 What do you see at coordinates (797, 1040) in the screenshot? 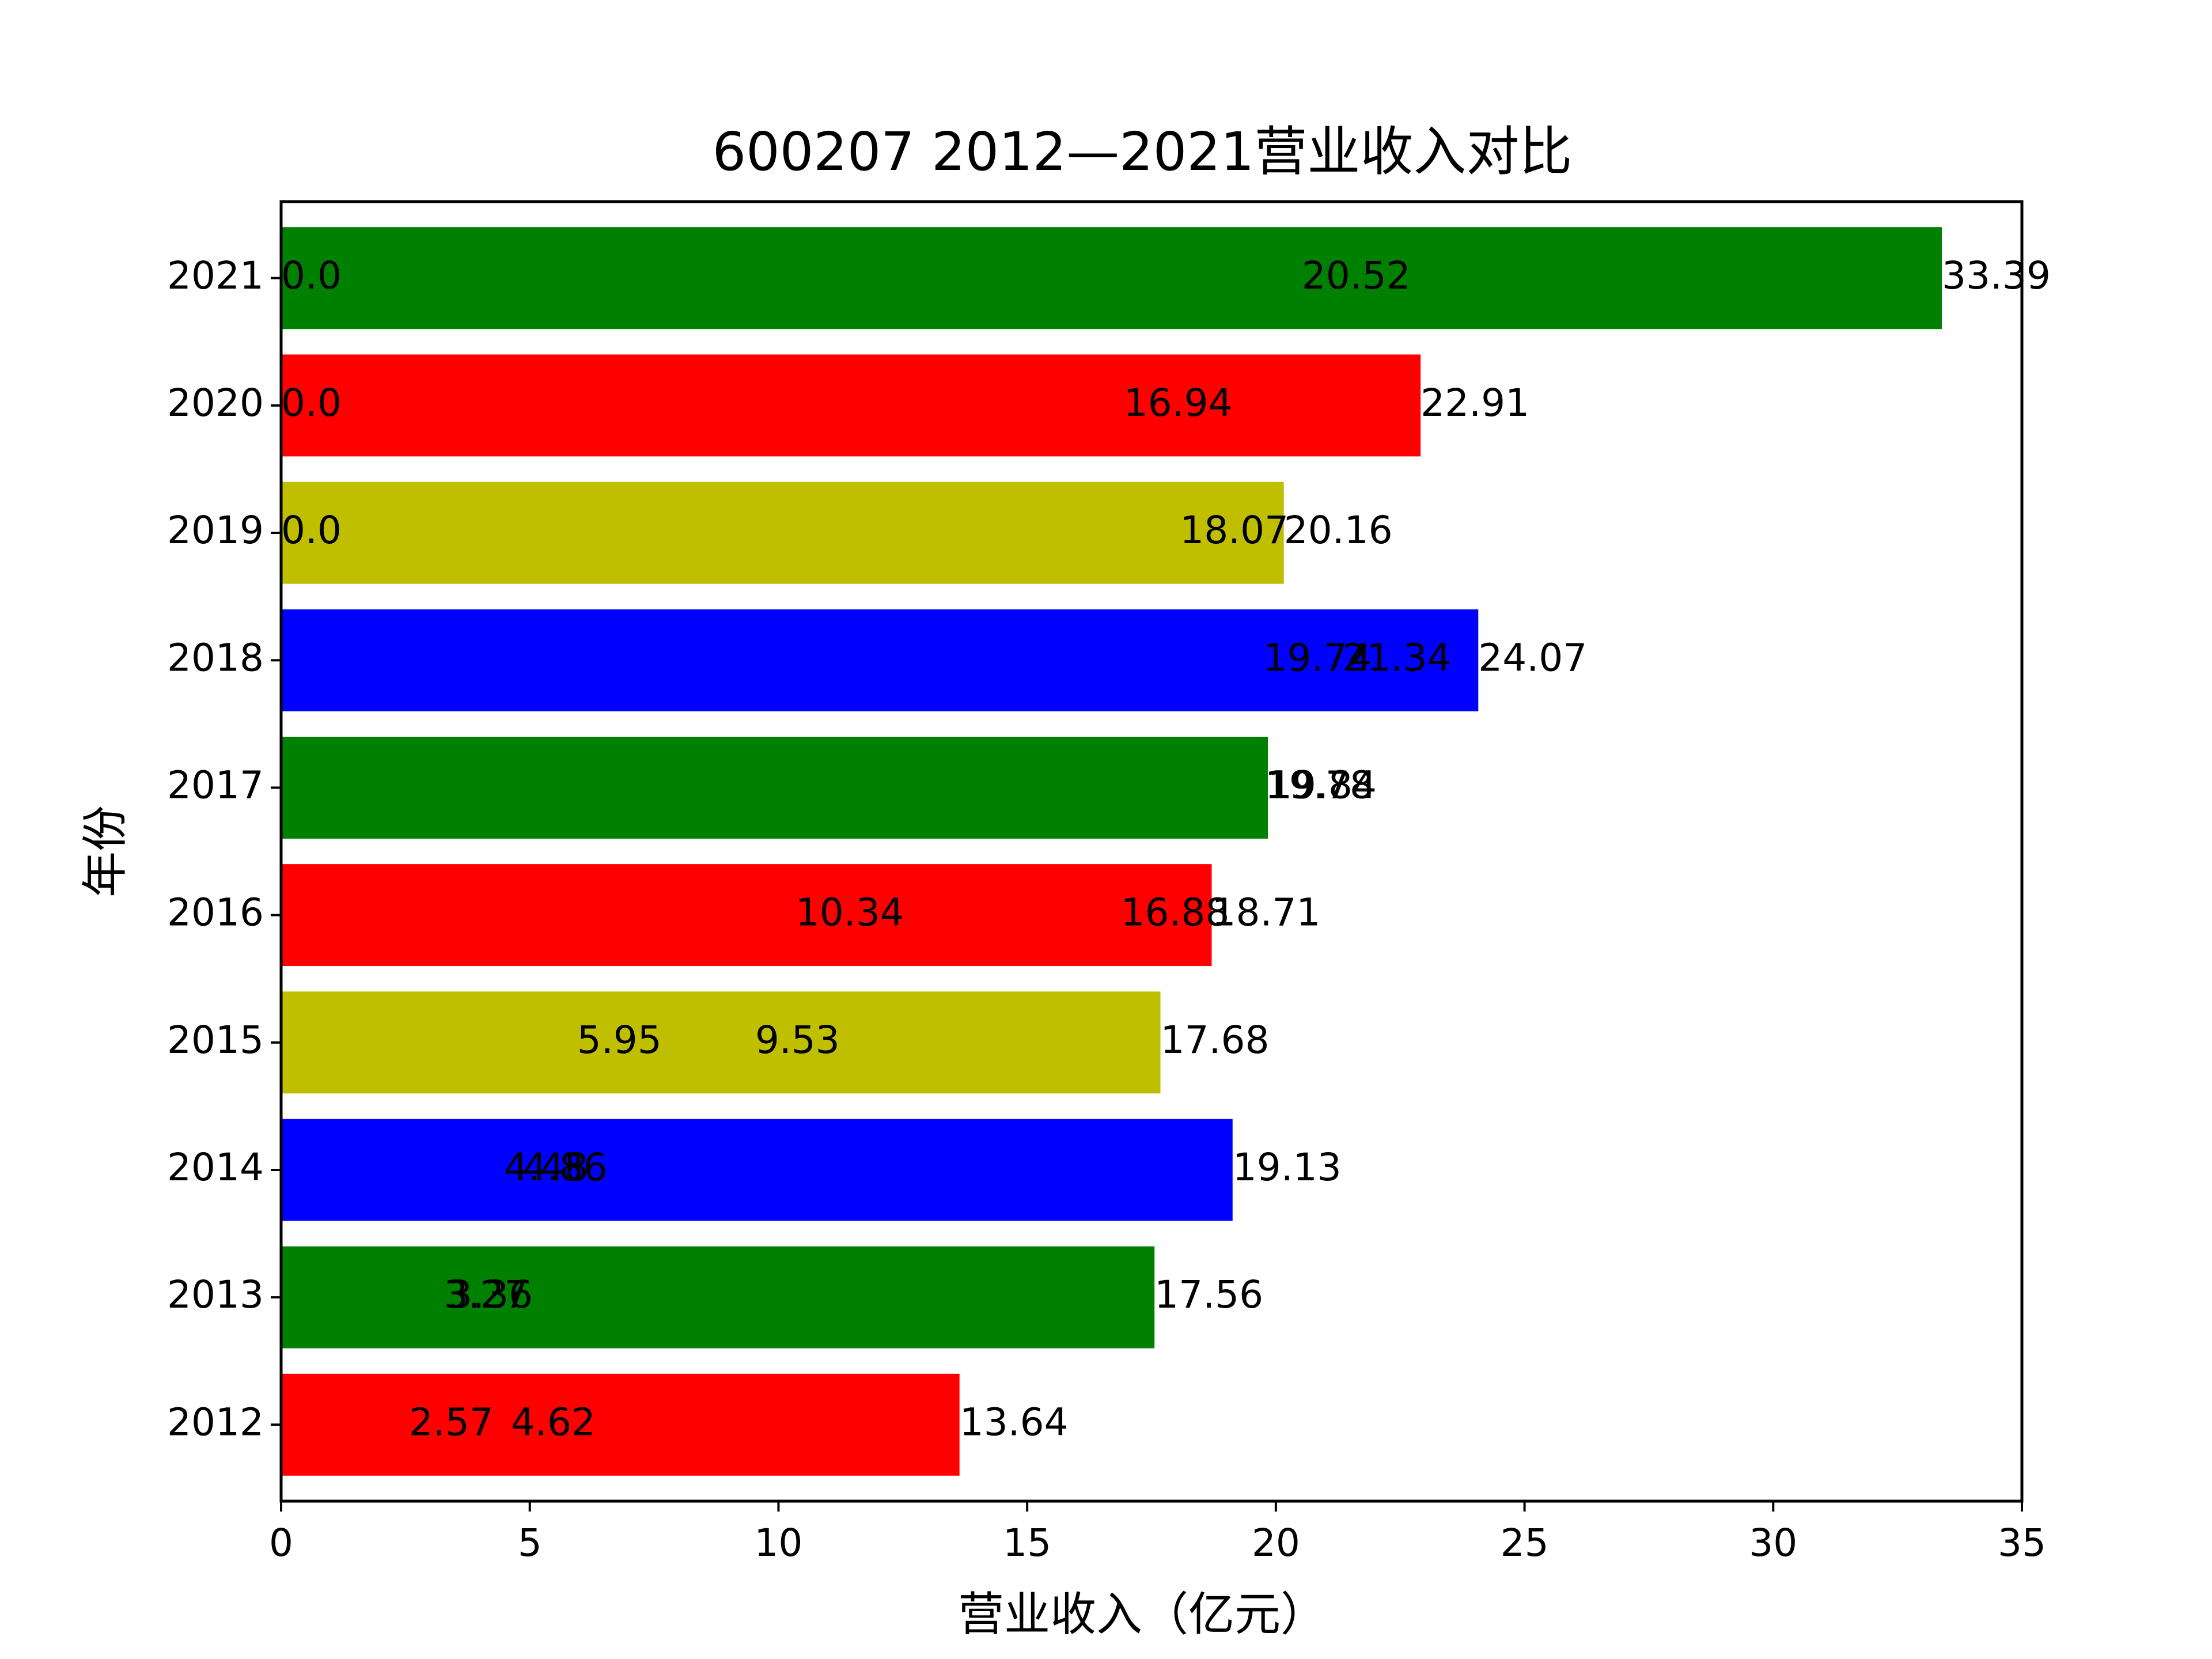
I see `data-label-2015-1: 9.53` at bounding box center [797, 1040].